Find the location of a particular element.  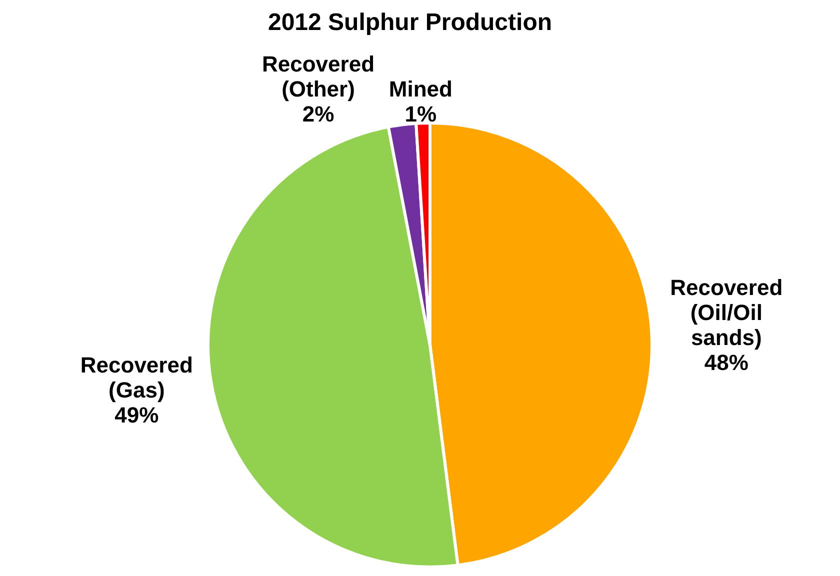

data-label: 1% is located at coordinates (420, 114).